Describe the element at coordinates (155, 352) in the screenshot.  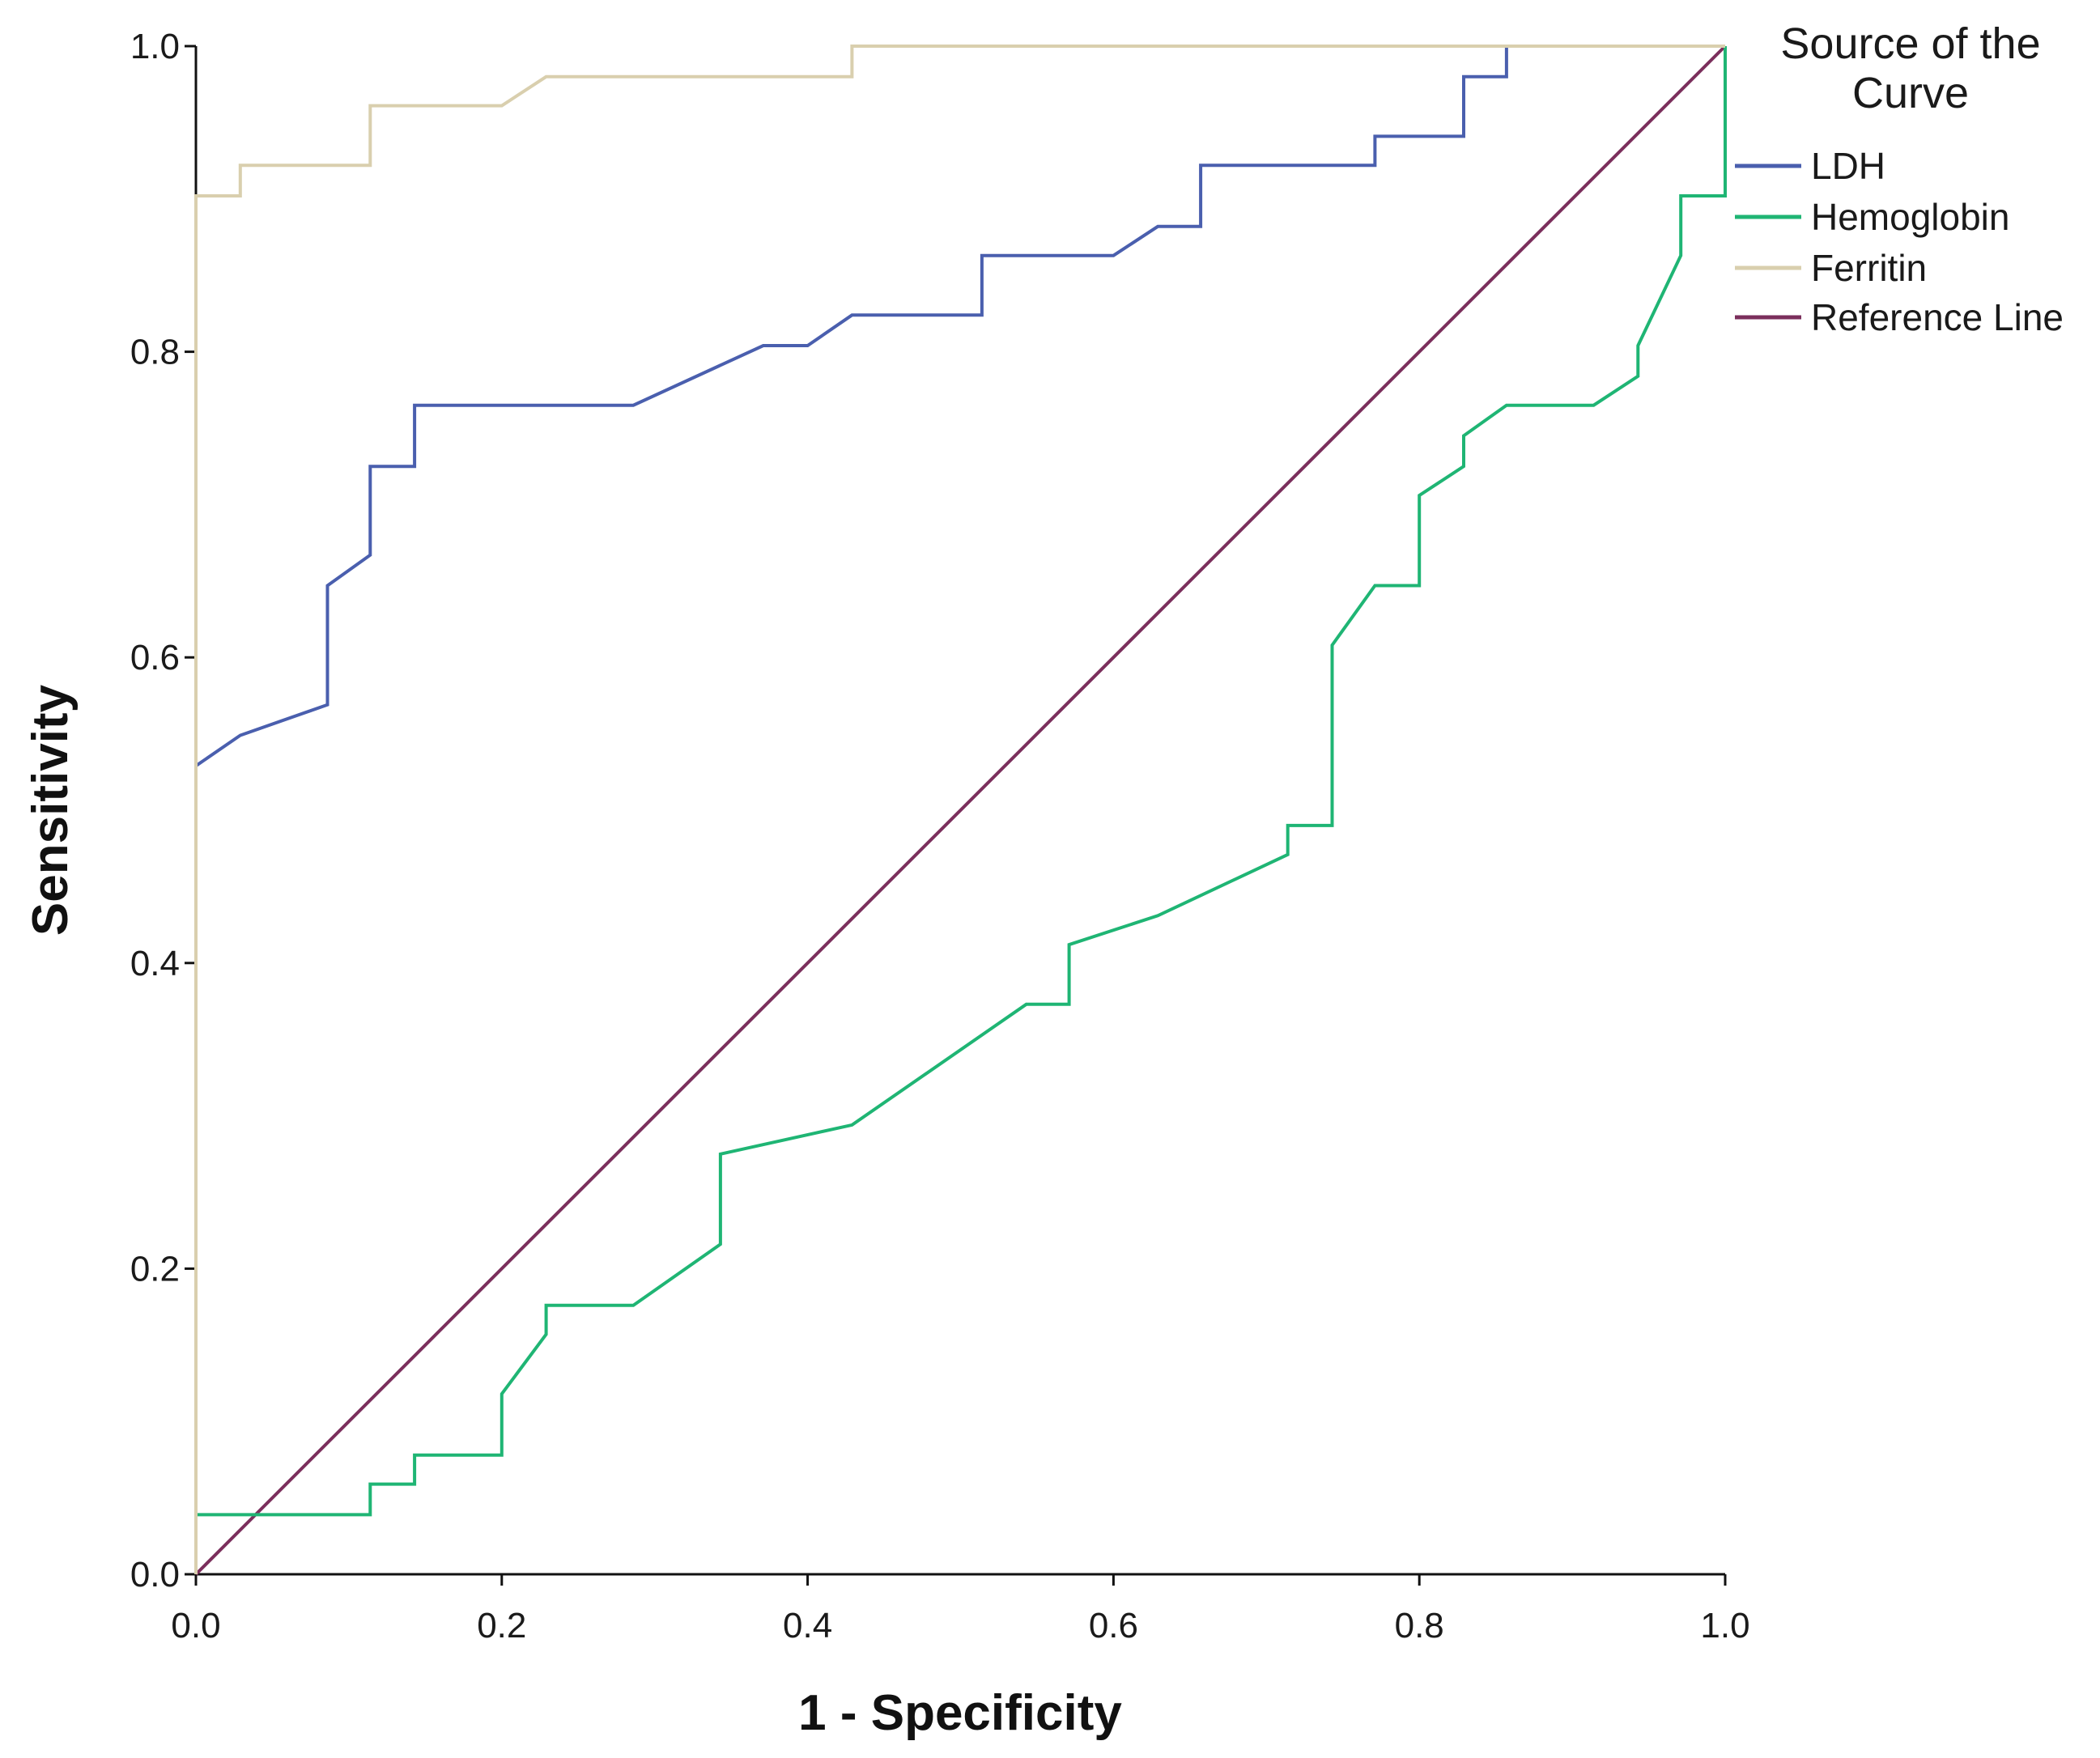
I see `y-tick-label: 0.8` at that location.